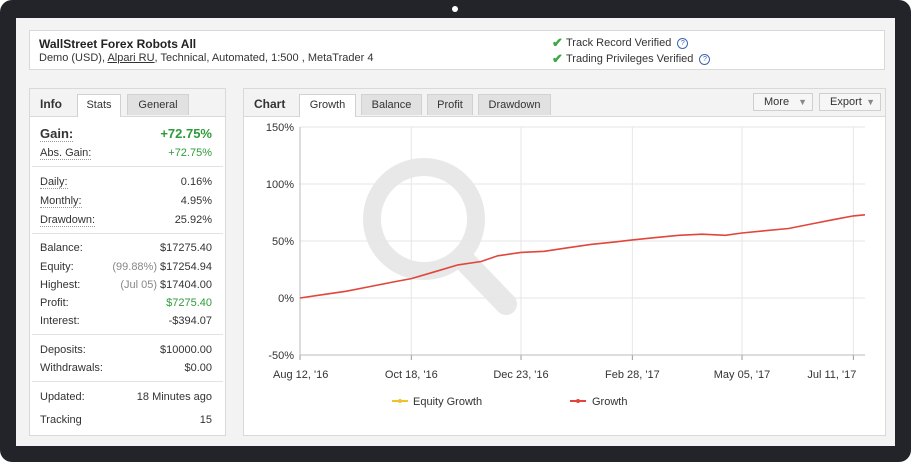 The image size is (911, 462). Describe the element at coordinates (280, 128) in the screenshot. I see `y-tick-label: 150%` at that location.